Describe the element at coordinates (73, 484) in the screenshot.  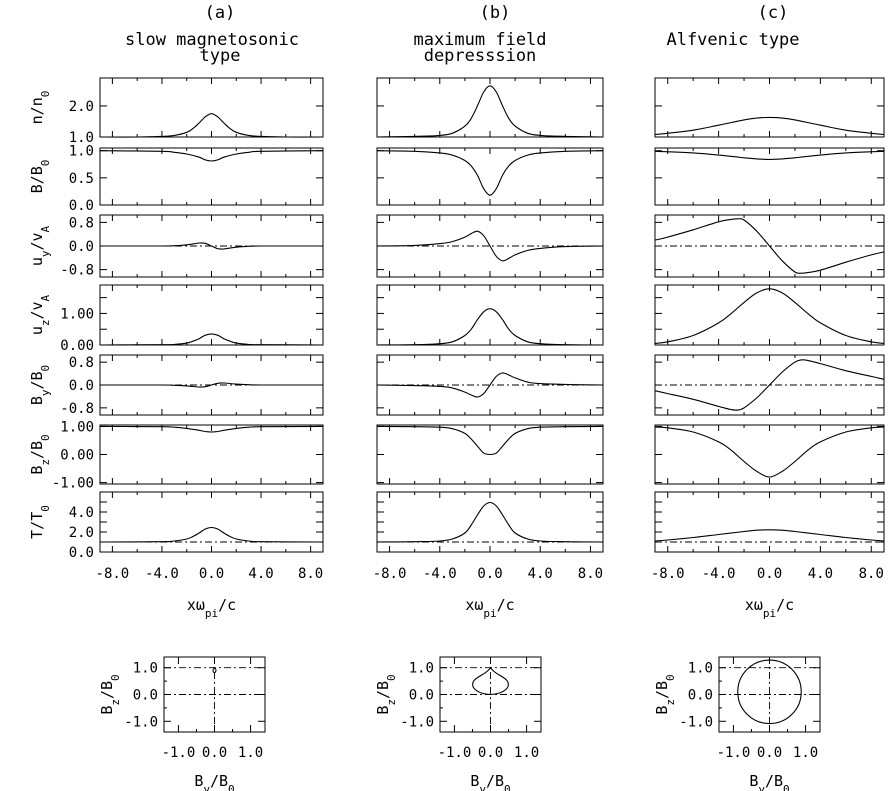
I see `y-tick-label: -1.00` at that location.